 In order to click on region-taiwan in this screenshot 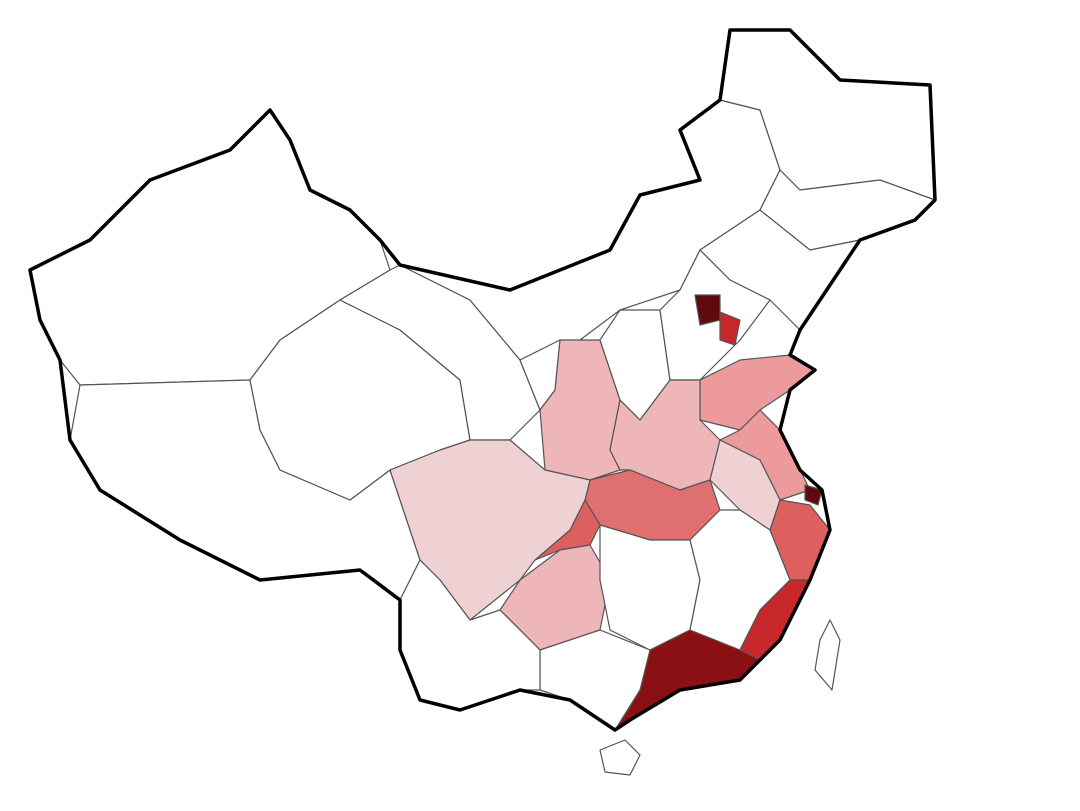, I will do `click(827, 655)`.